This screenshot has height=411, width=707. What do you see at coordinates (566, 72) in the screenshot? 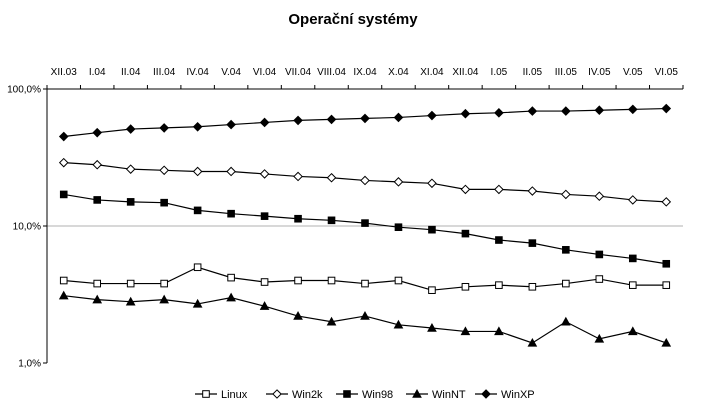
I see `x-tick-label: III.05` at bounding box center [566, 72].